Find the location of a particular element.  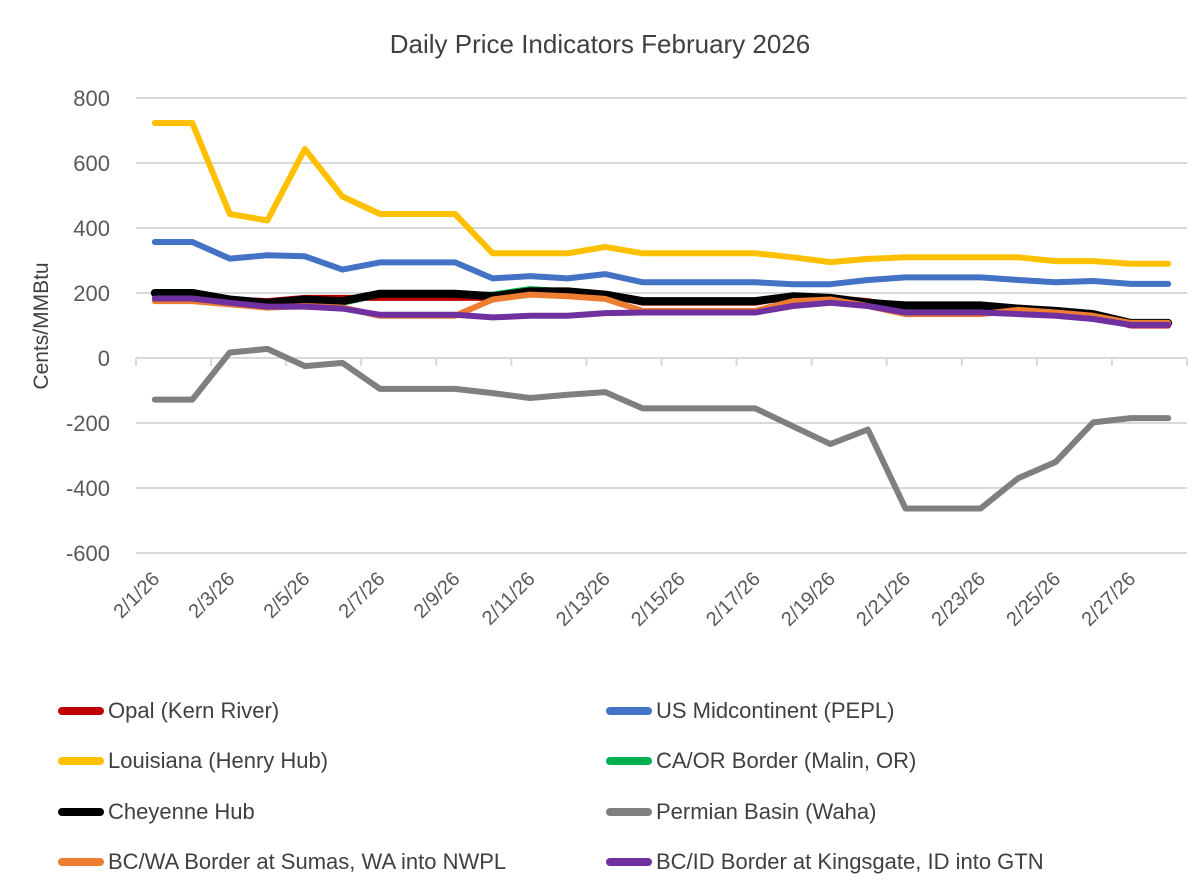

chart-title: Daily Price Indicators February 2026 is located at coordinates (600, 44).